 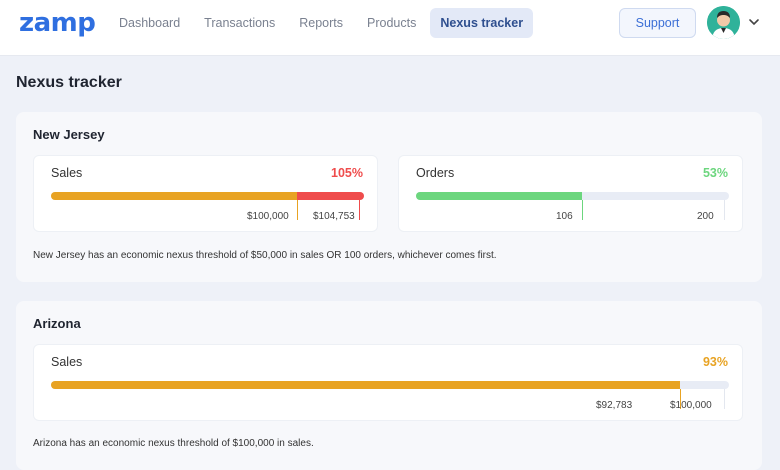 What do you see at coordinates (482, 23) in the screenshot?
I see `nav-nexus-tracker: Nexus tracker` at bounding box center [482, 23].